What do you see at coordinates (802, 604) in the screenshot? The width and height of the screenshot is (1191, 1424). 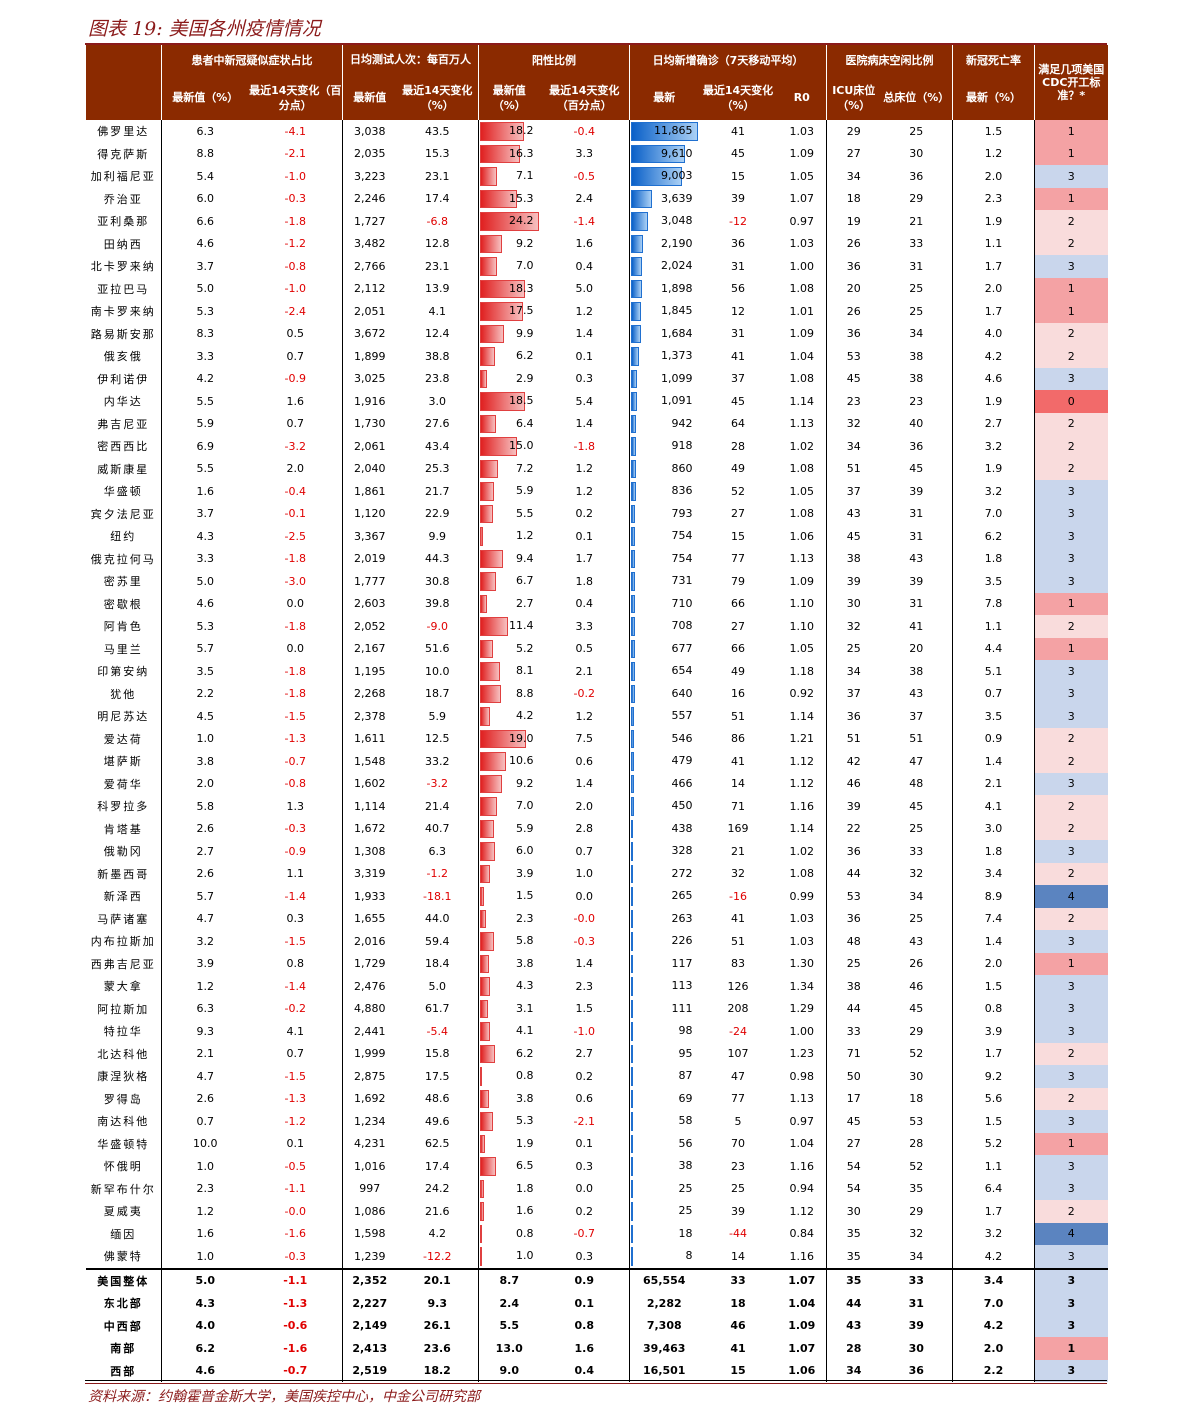 I see `r0-cell: 1.10` at bounding box center [802, 604].